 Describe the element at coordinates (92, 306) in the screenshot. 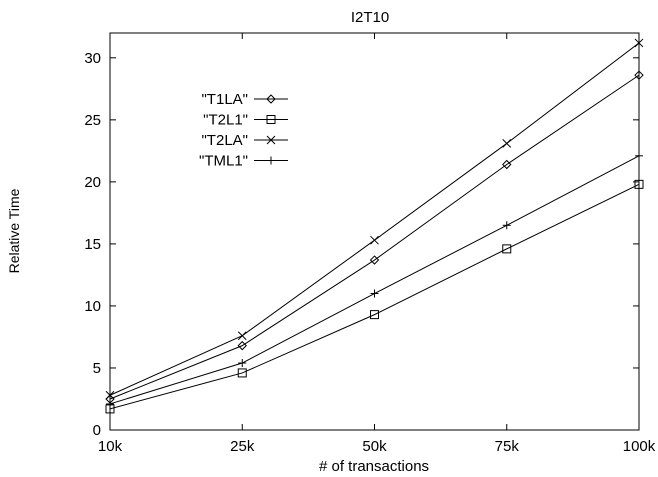

I see `y-tick-label: 10` at that location.